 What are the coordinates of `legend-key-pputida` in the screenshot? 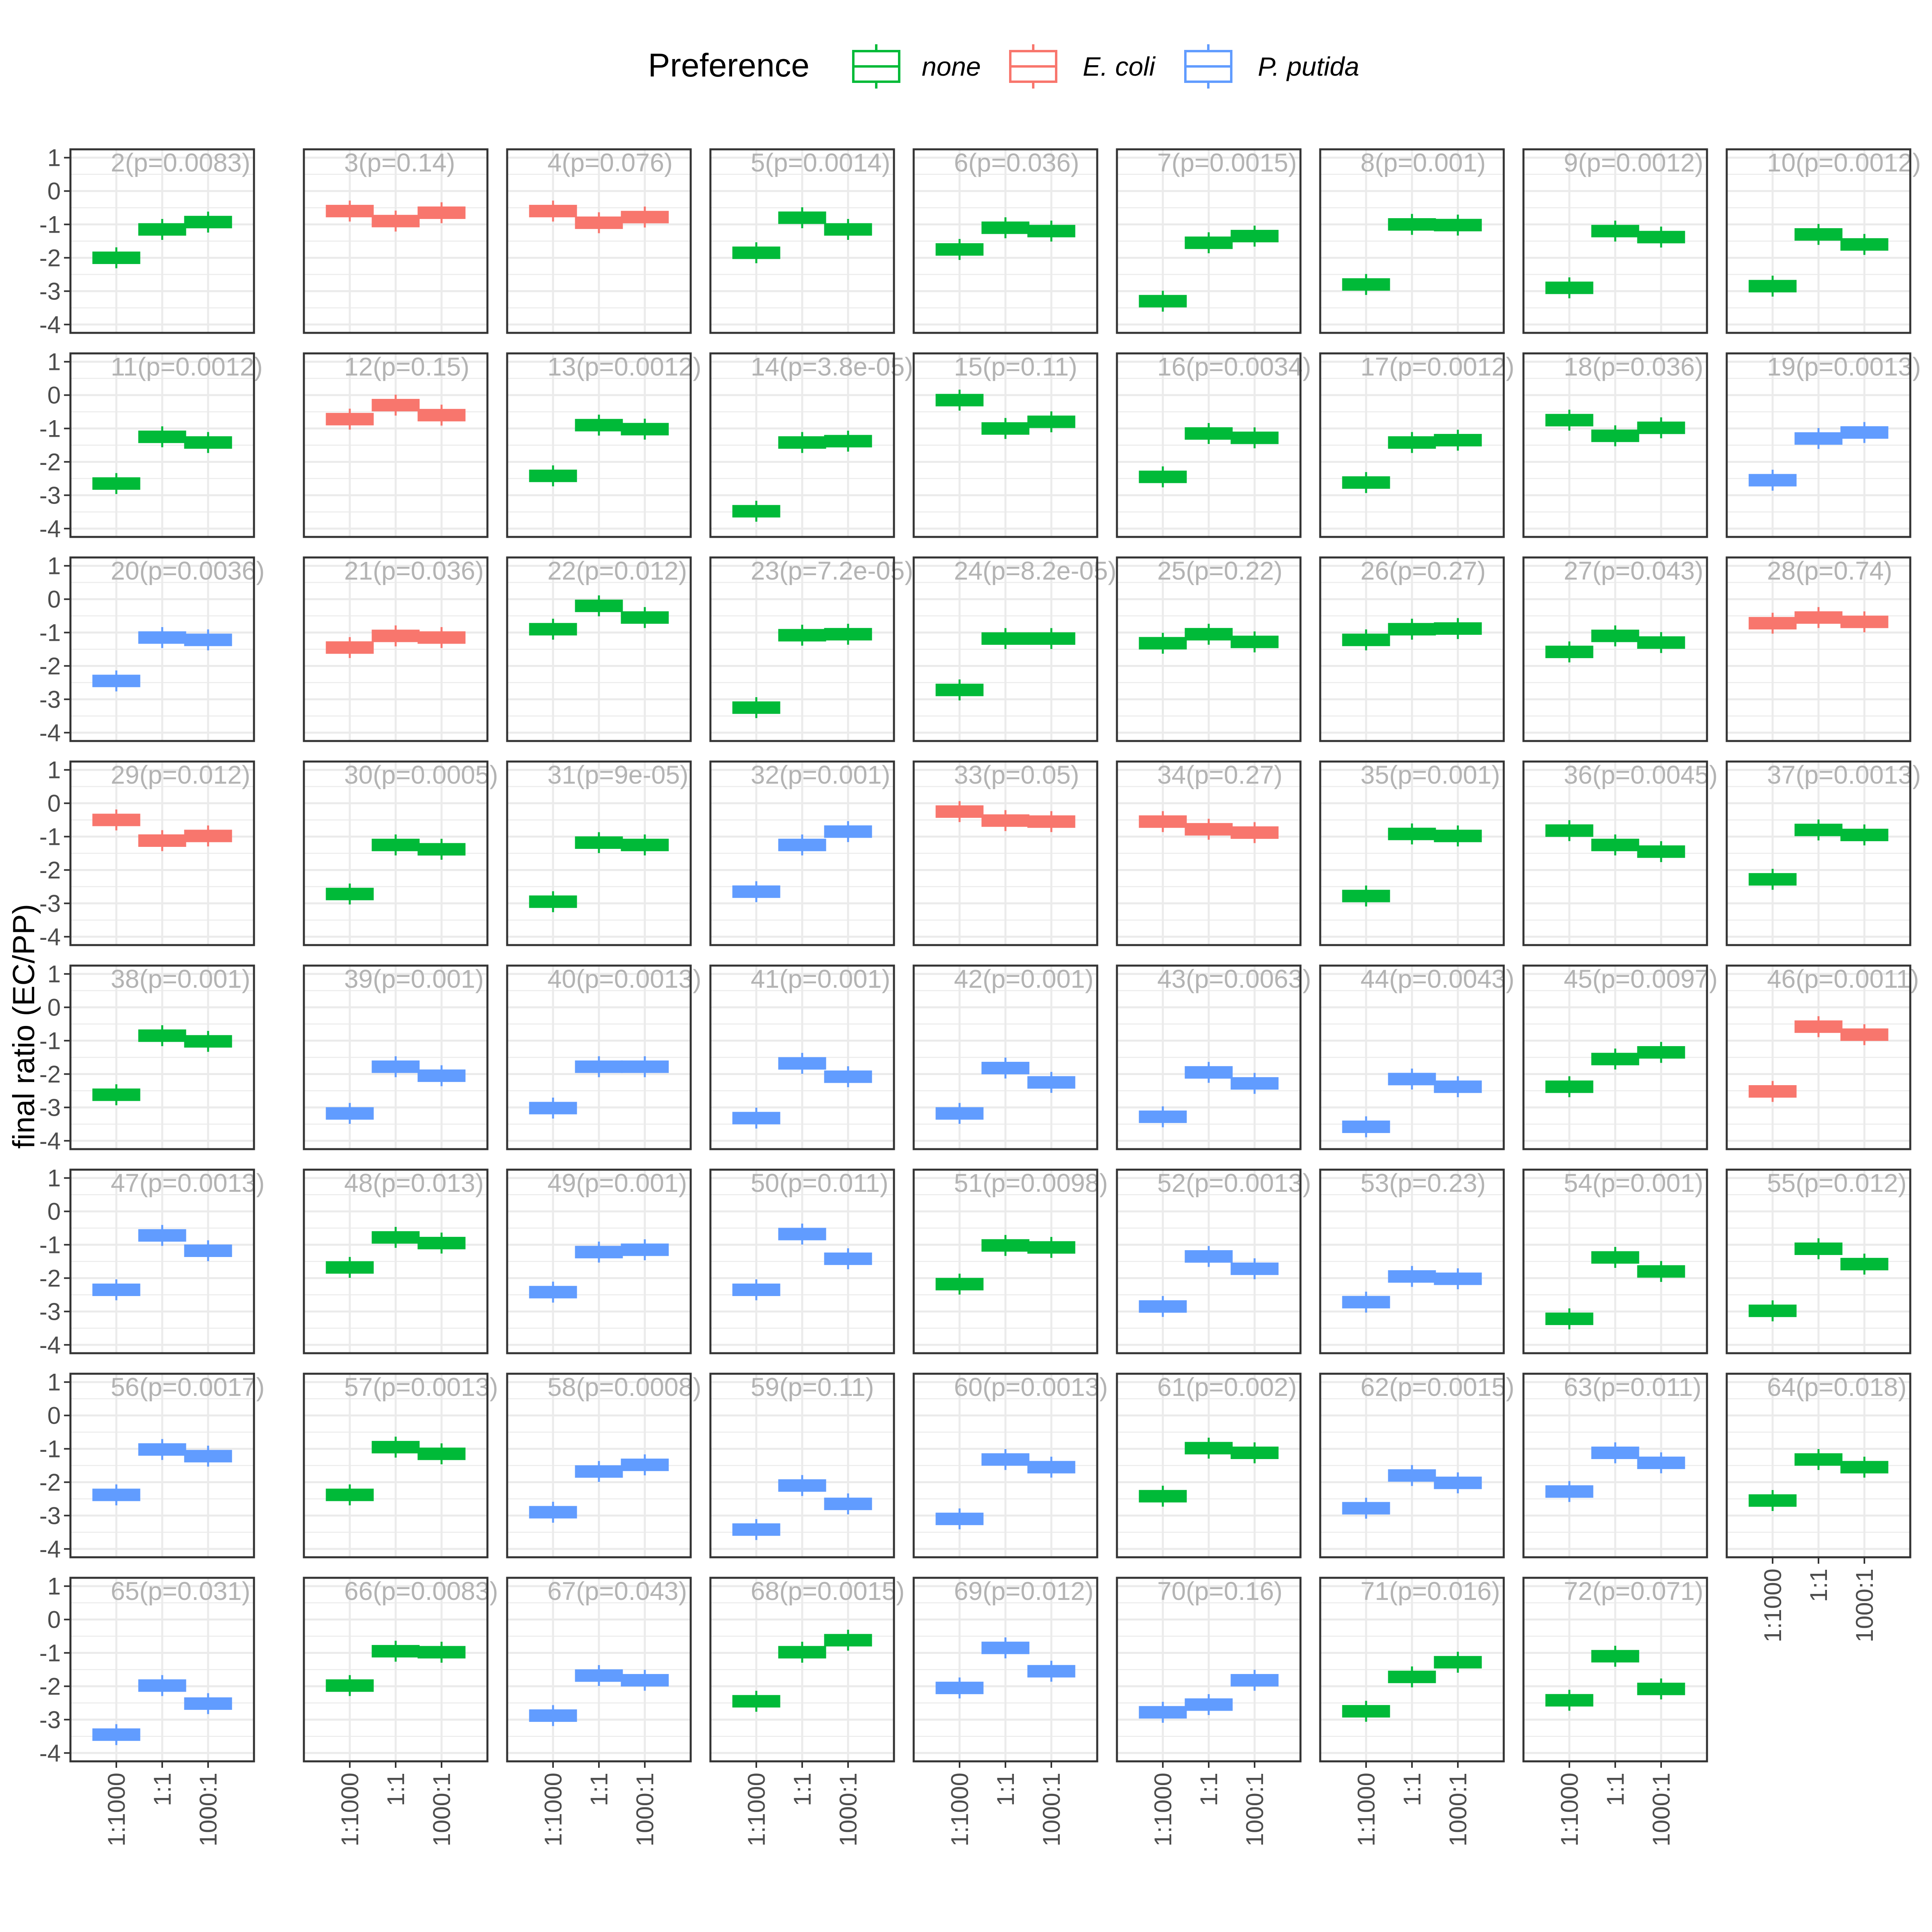 It's located at (1208, 66).